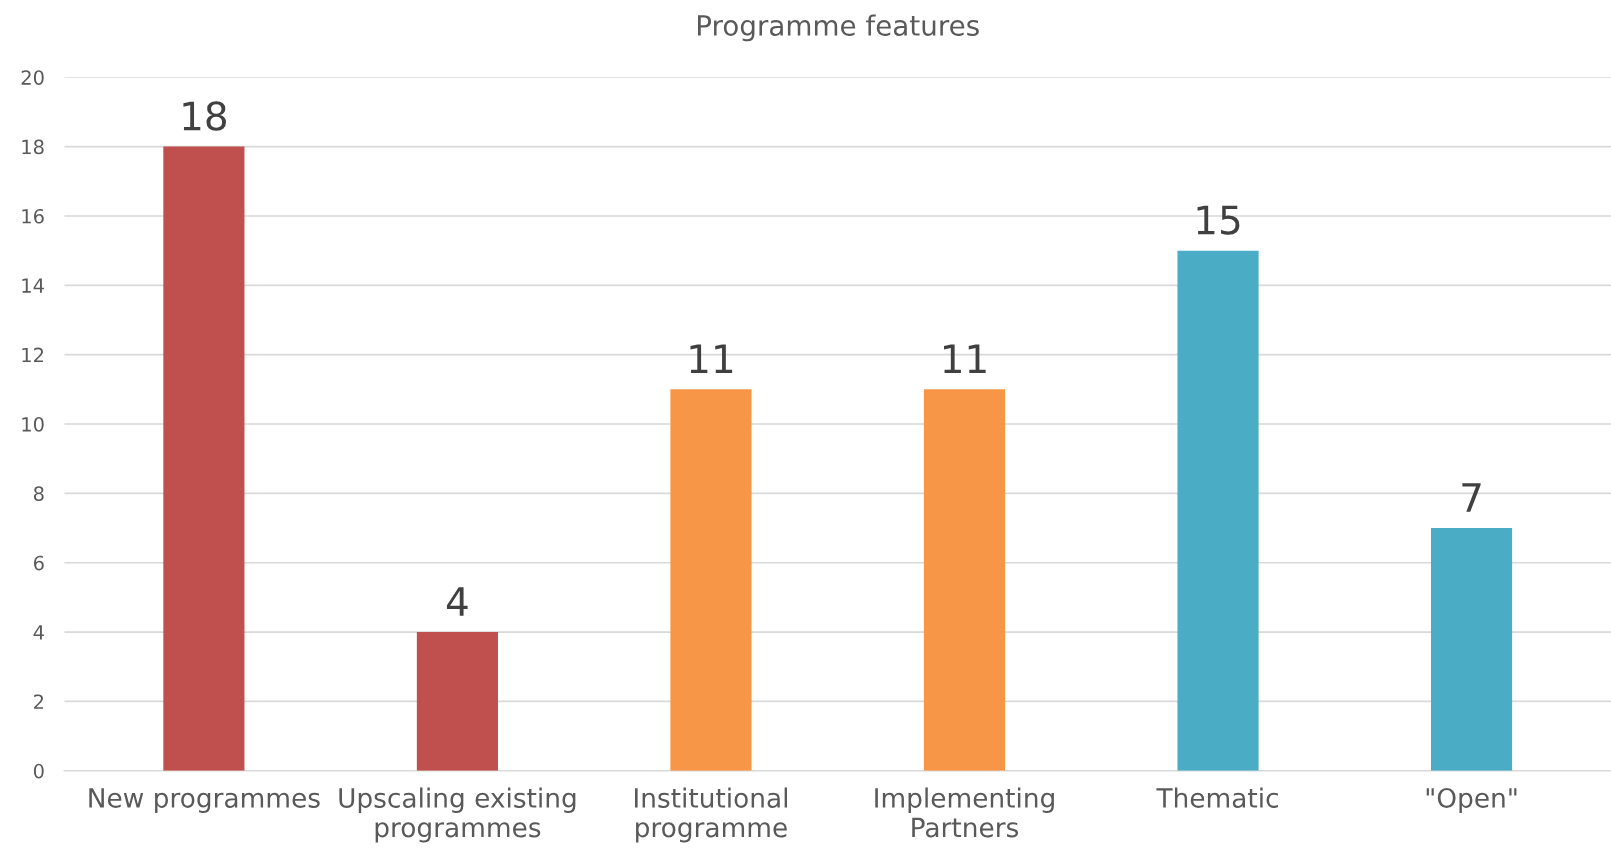 The width and height of the screenshot is (1611, 868). Describe the element at coordinates (33, 147) in the screenshot. I see `y-tick-label: 18` at that location.